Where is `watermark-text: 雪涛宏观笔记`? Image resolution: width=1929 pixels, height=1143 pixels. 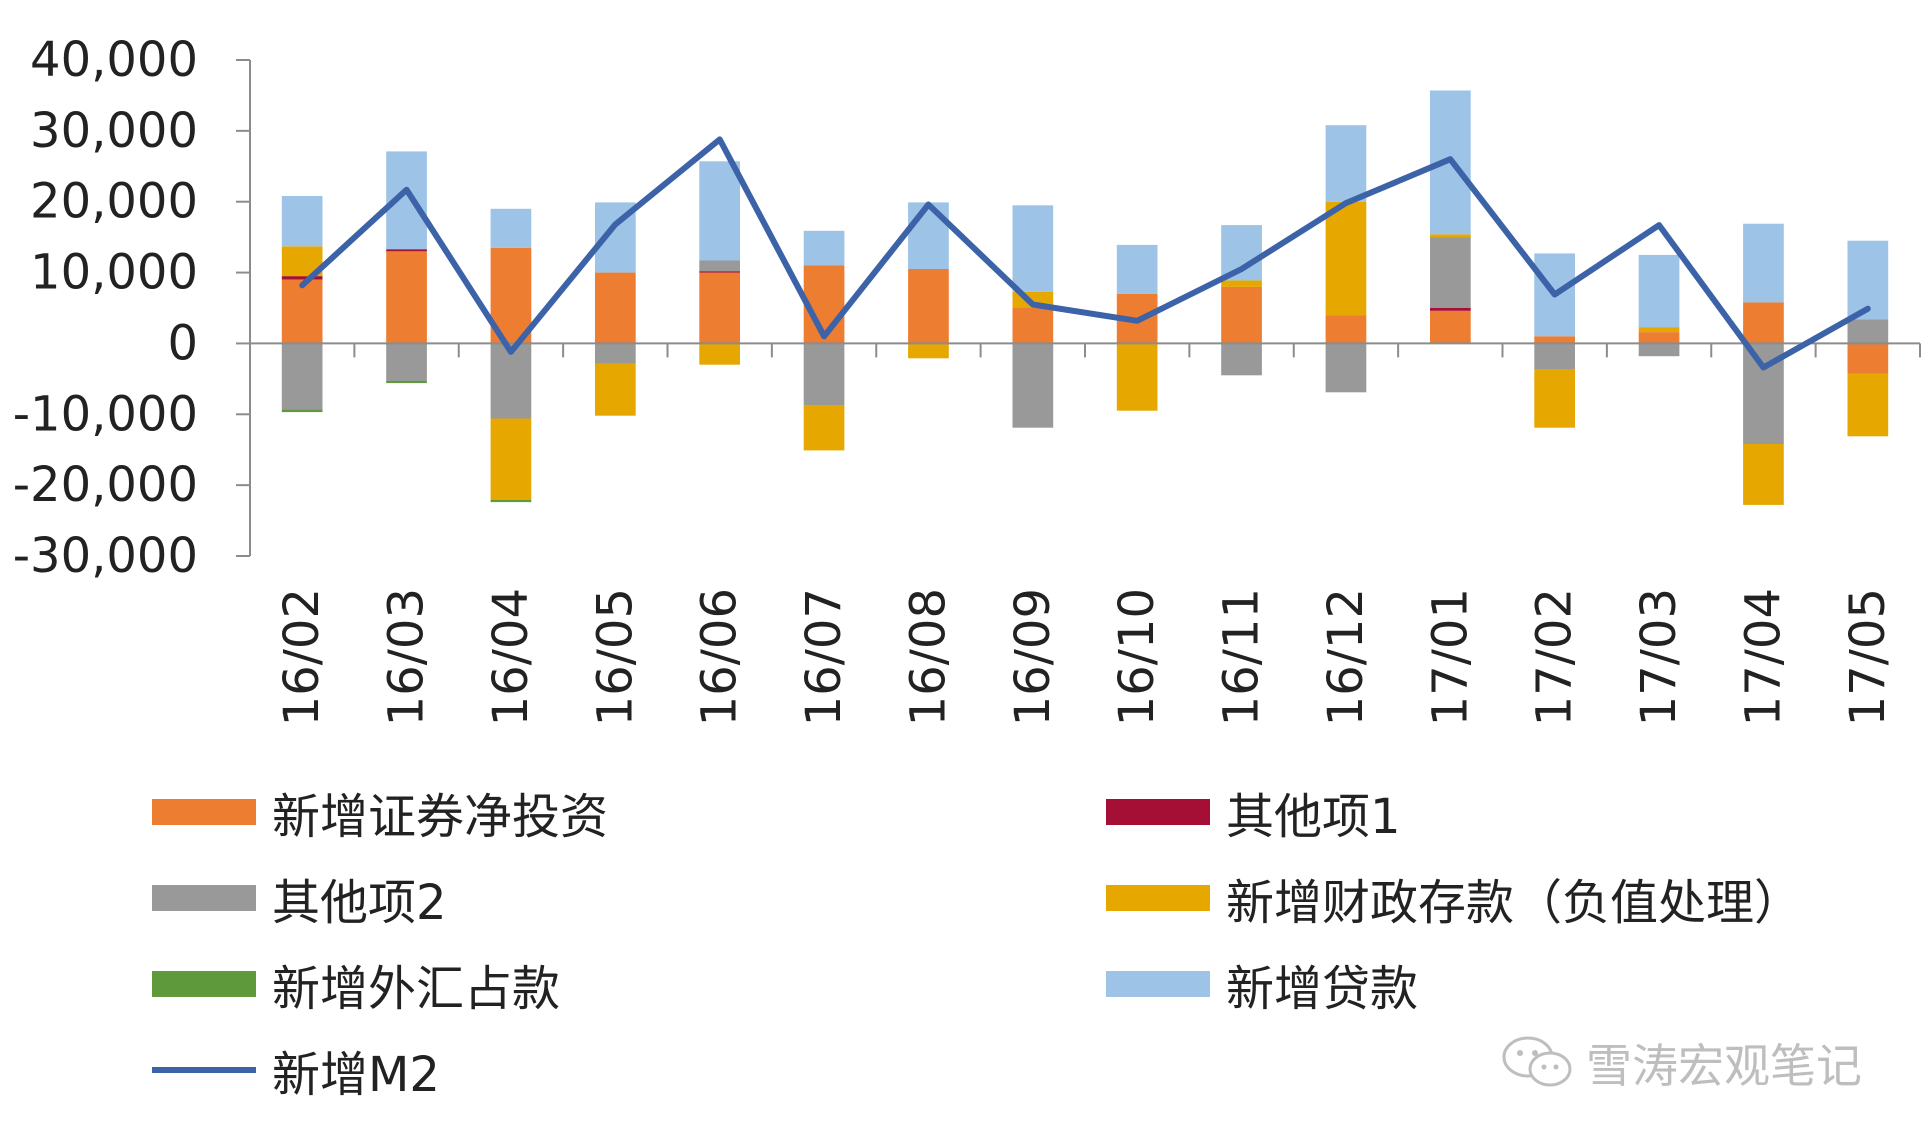
watermark-text: 雪涛宏观笔记 is located at coordinates (1724, 1066).